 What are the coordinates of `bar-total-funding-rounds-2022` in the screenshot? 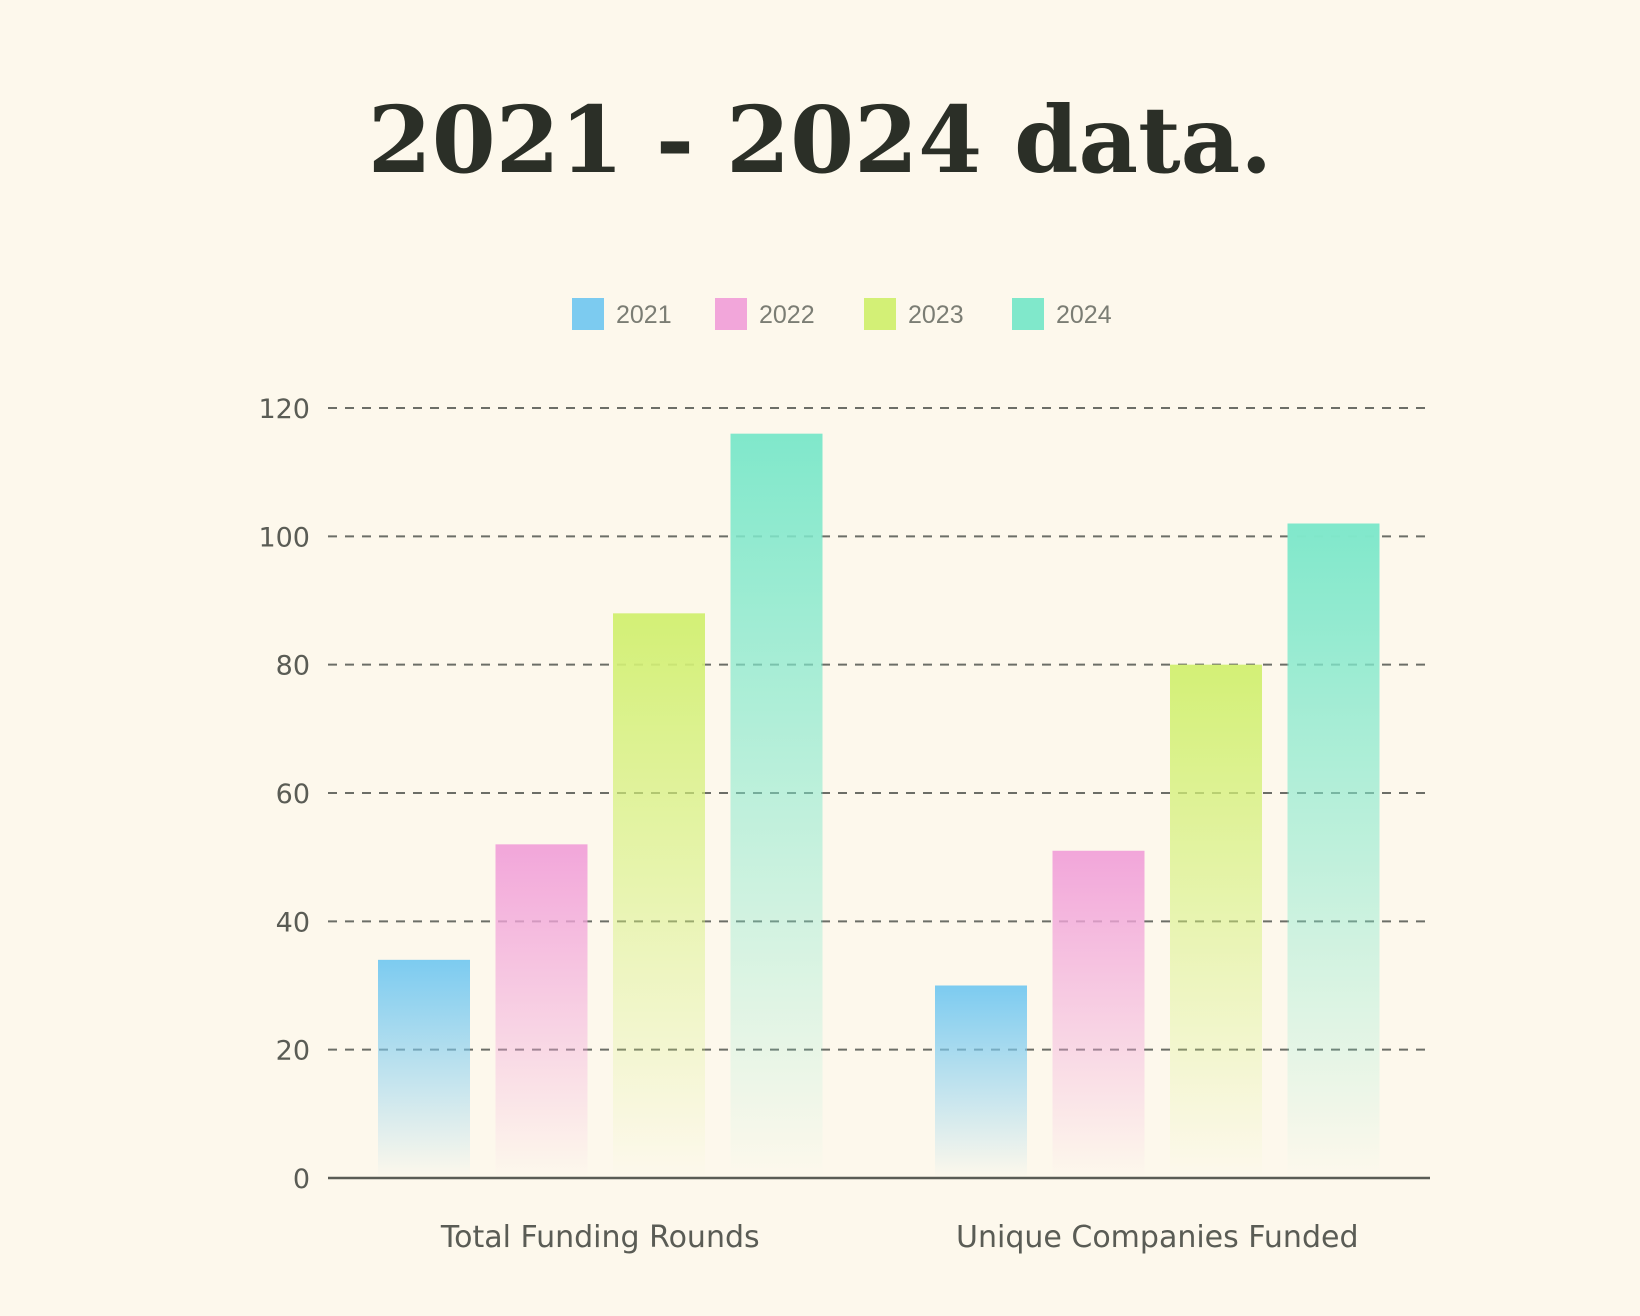 It's located at (541, 1011).